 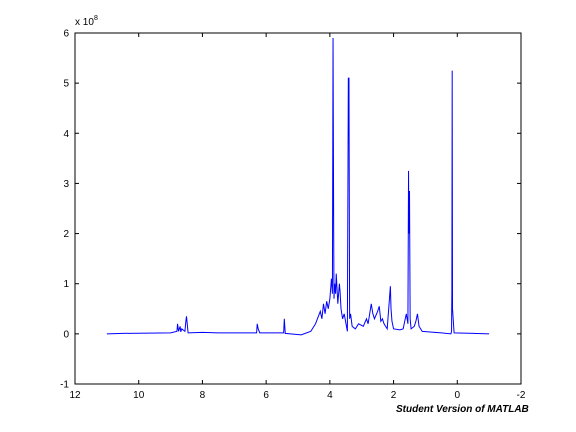 What do you see at coordinates (96, 18) in the screenshot?
I see `y-exponent-power: 8` at bounding box center [96, 18].